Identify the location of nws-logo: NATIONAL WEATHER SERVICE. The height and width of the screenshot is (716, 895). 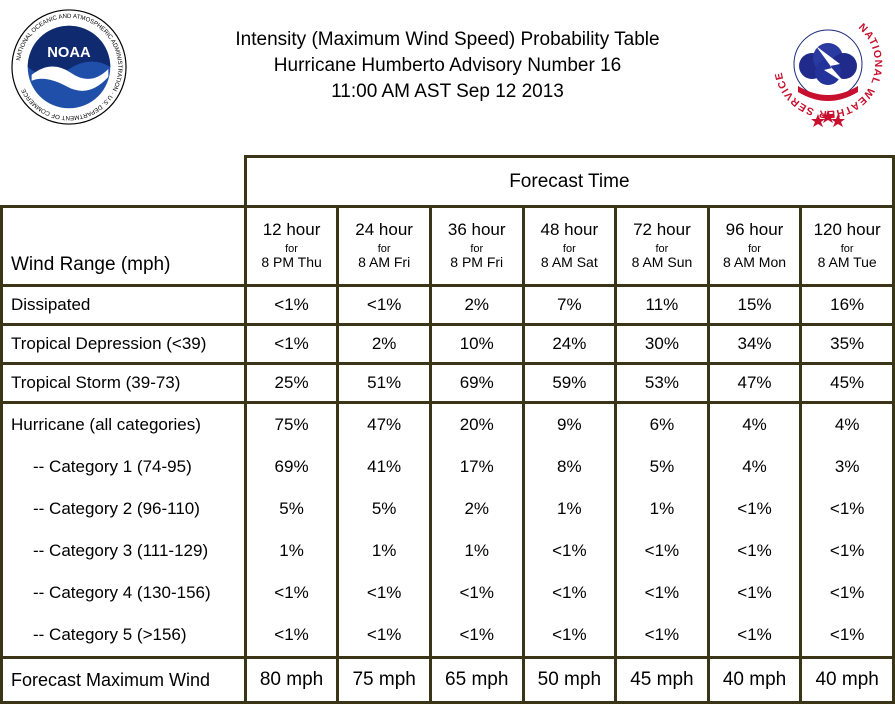
(828, 67).